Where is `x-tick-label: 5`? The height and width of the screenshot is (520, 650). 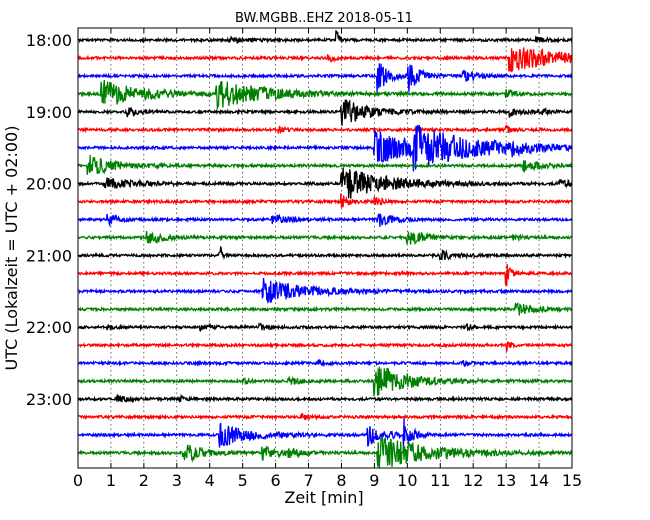 x-tick-label: 5 is located at coordinates (243, 480).